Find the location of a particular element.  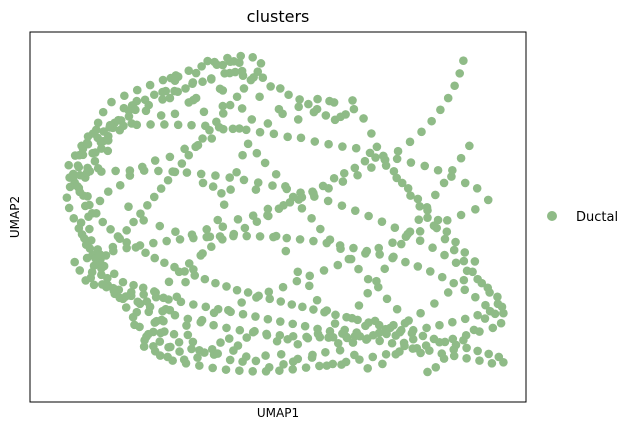

legend-marker-ductal is located at coordinates (552, 216).